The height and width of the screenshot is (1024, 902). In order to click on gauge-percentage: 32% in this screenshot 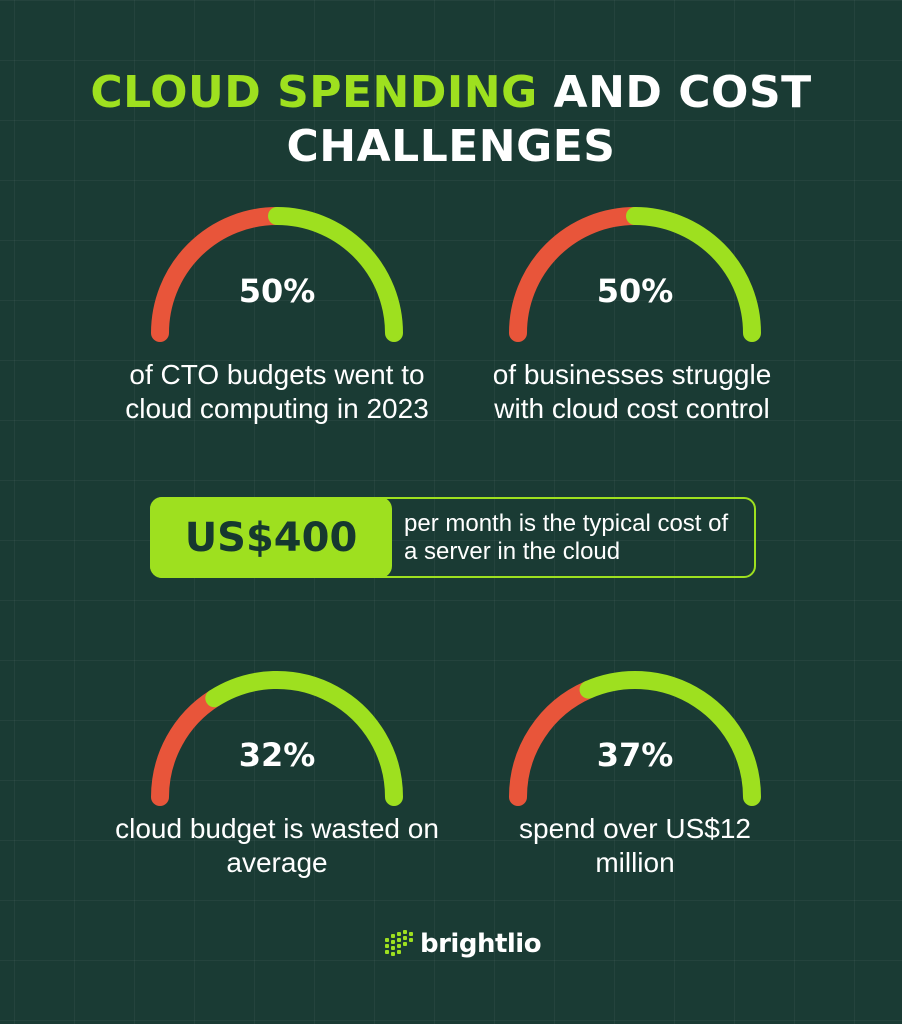, I will do `click(277, 755)`.